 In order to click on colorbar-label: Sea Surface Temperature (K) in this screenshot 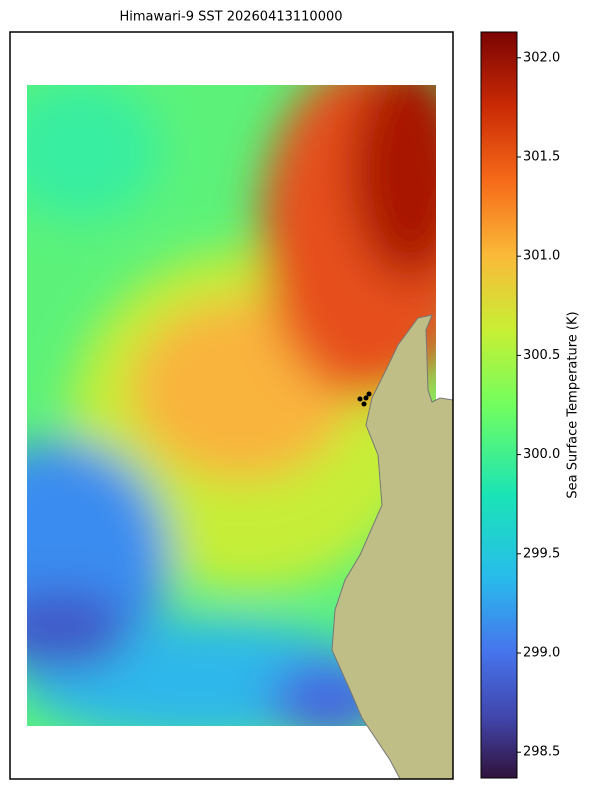, I will do `click(573, 404)`.